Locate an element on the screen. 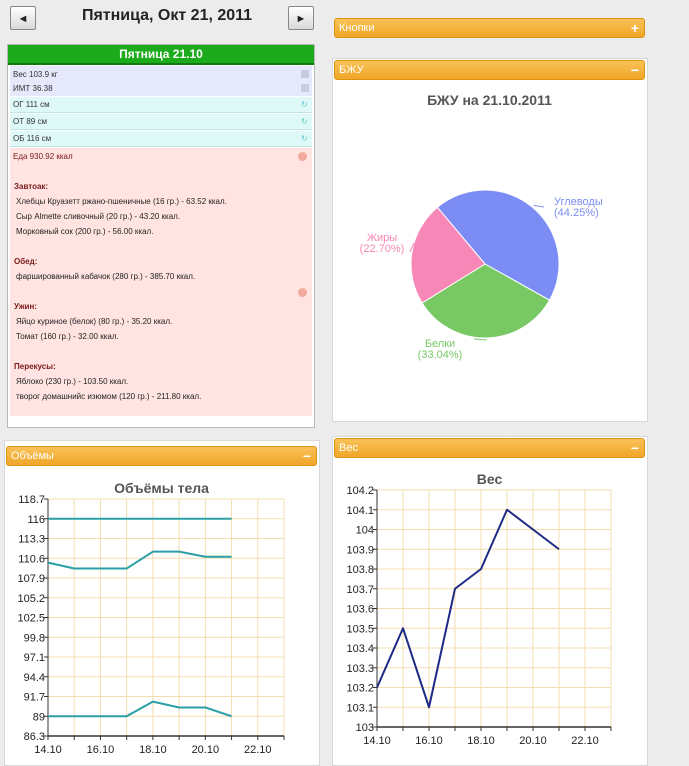 The width and height of the screenshot is (689, 766). ot-value: ОТ 89 см is located at coordinates (30, 121).